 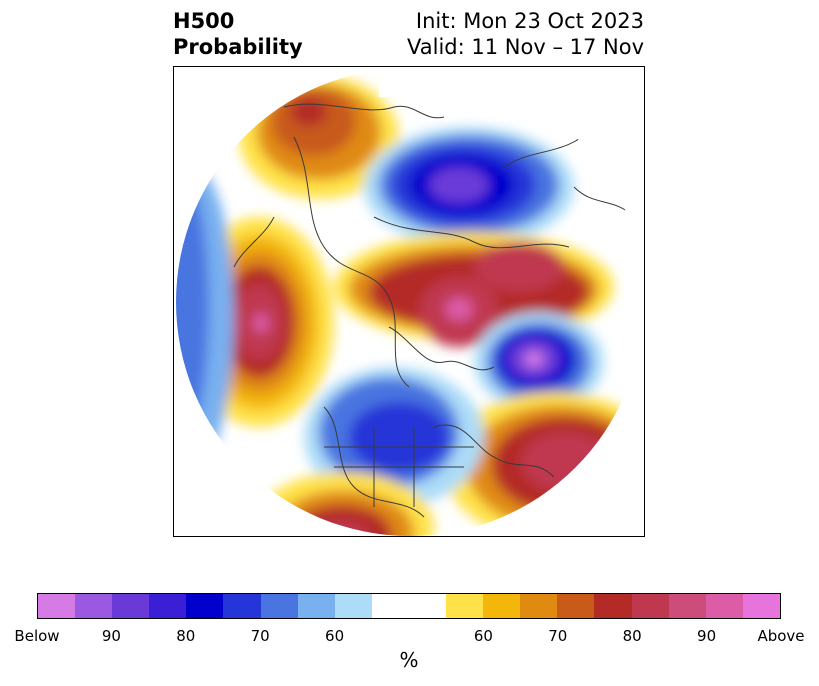 What do you see at coordinates (204, 21) in the screenshot?
I see `title-variable: H500` at bounding box center [204, 21].